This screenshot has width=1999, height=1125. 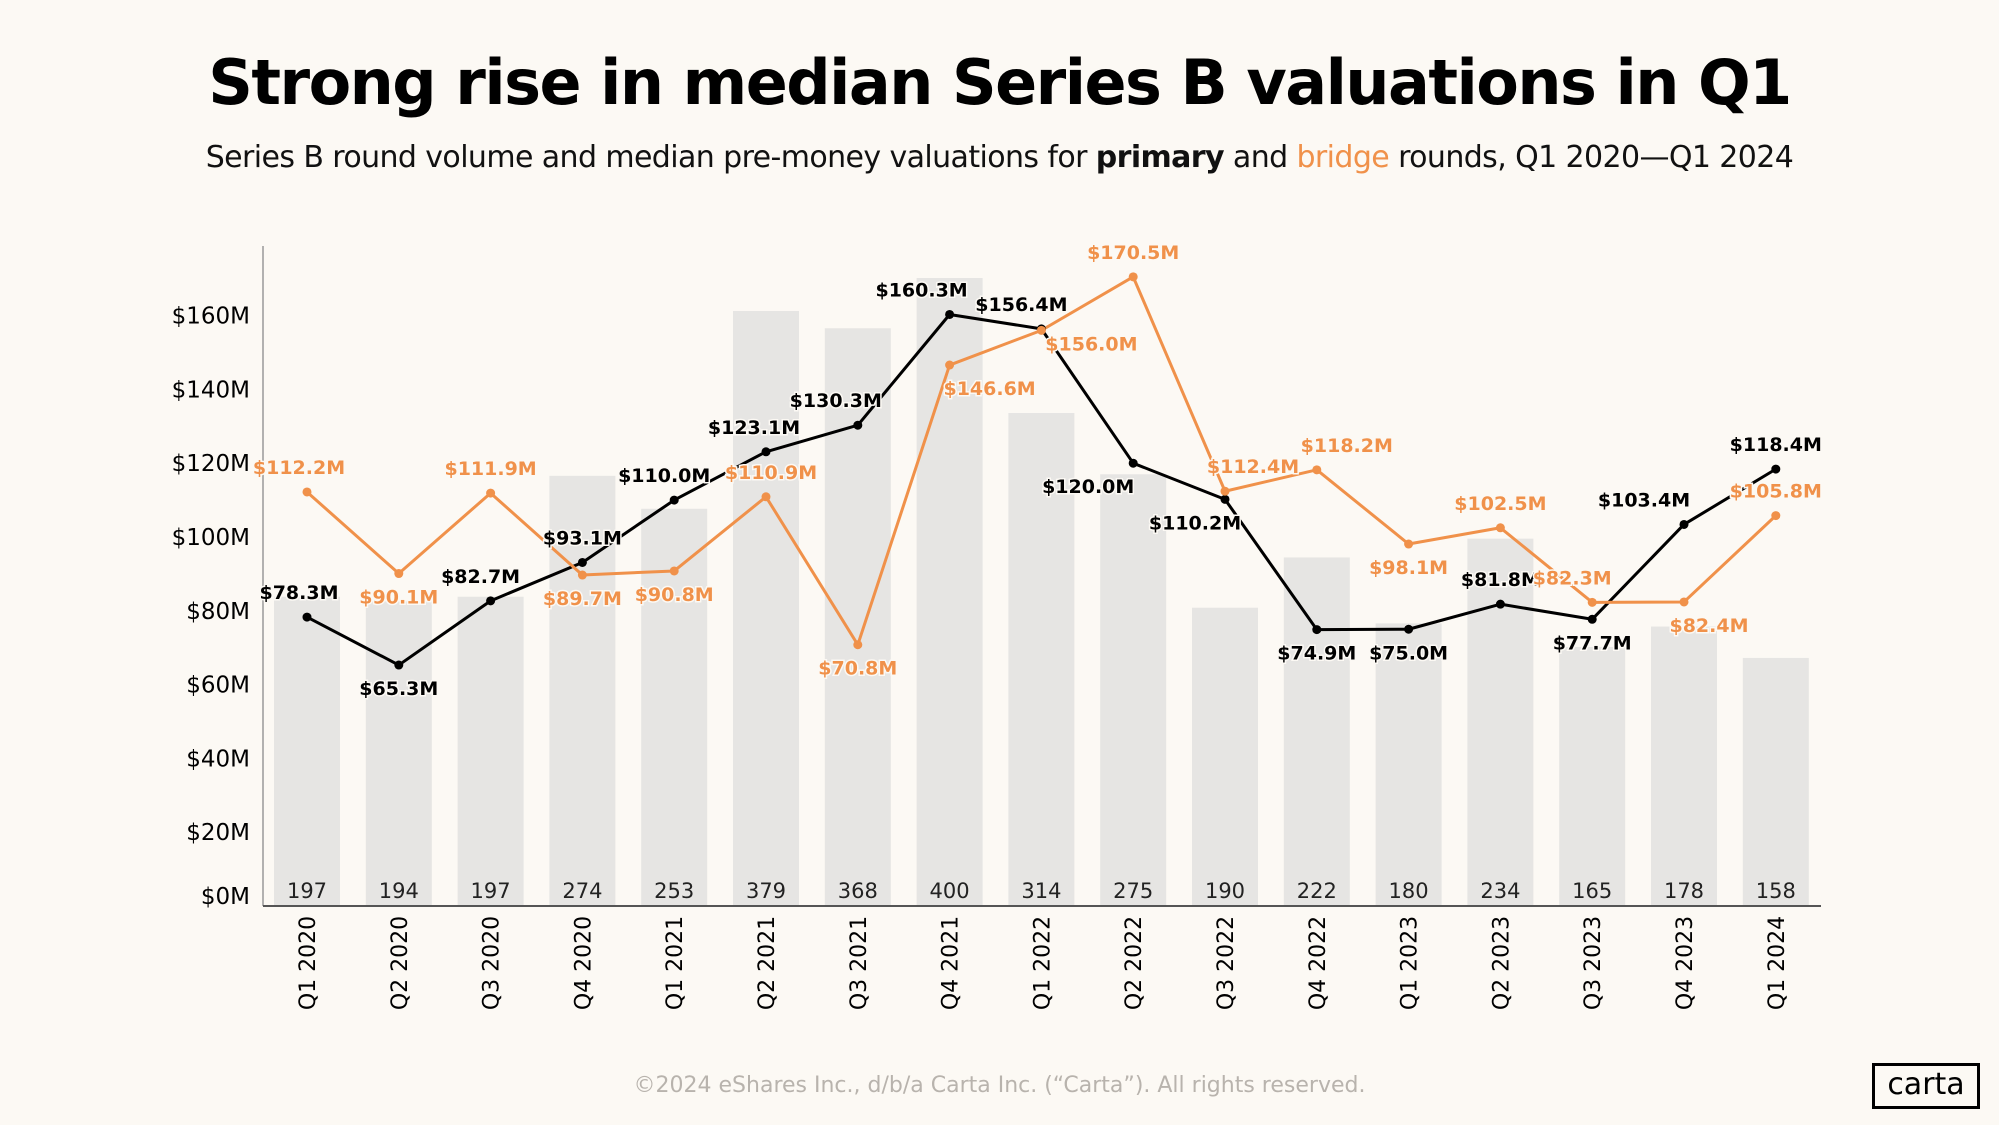 What do you see at coordinates (1501, 963) in the screenshot?
I see `x-tick-label: Q2 2023` at bounding box center [1501, 963].